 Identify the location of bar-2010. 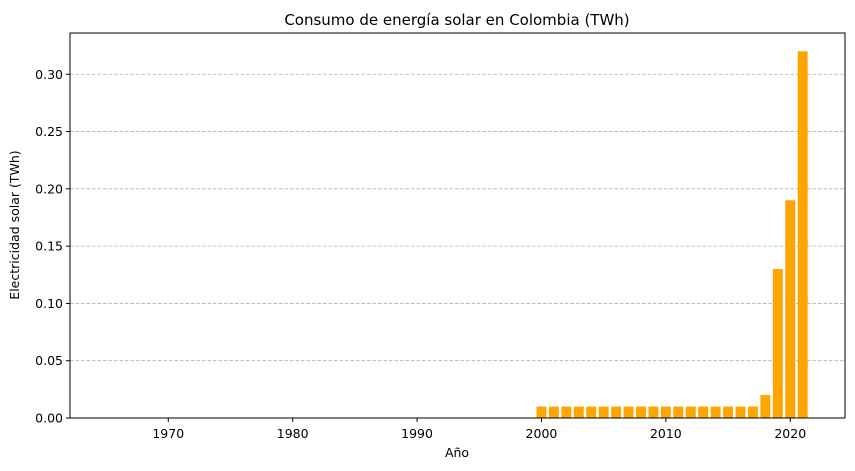
(665, 412).